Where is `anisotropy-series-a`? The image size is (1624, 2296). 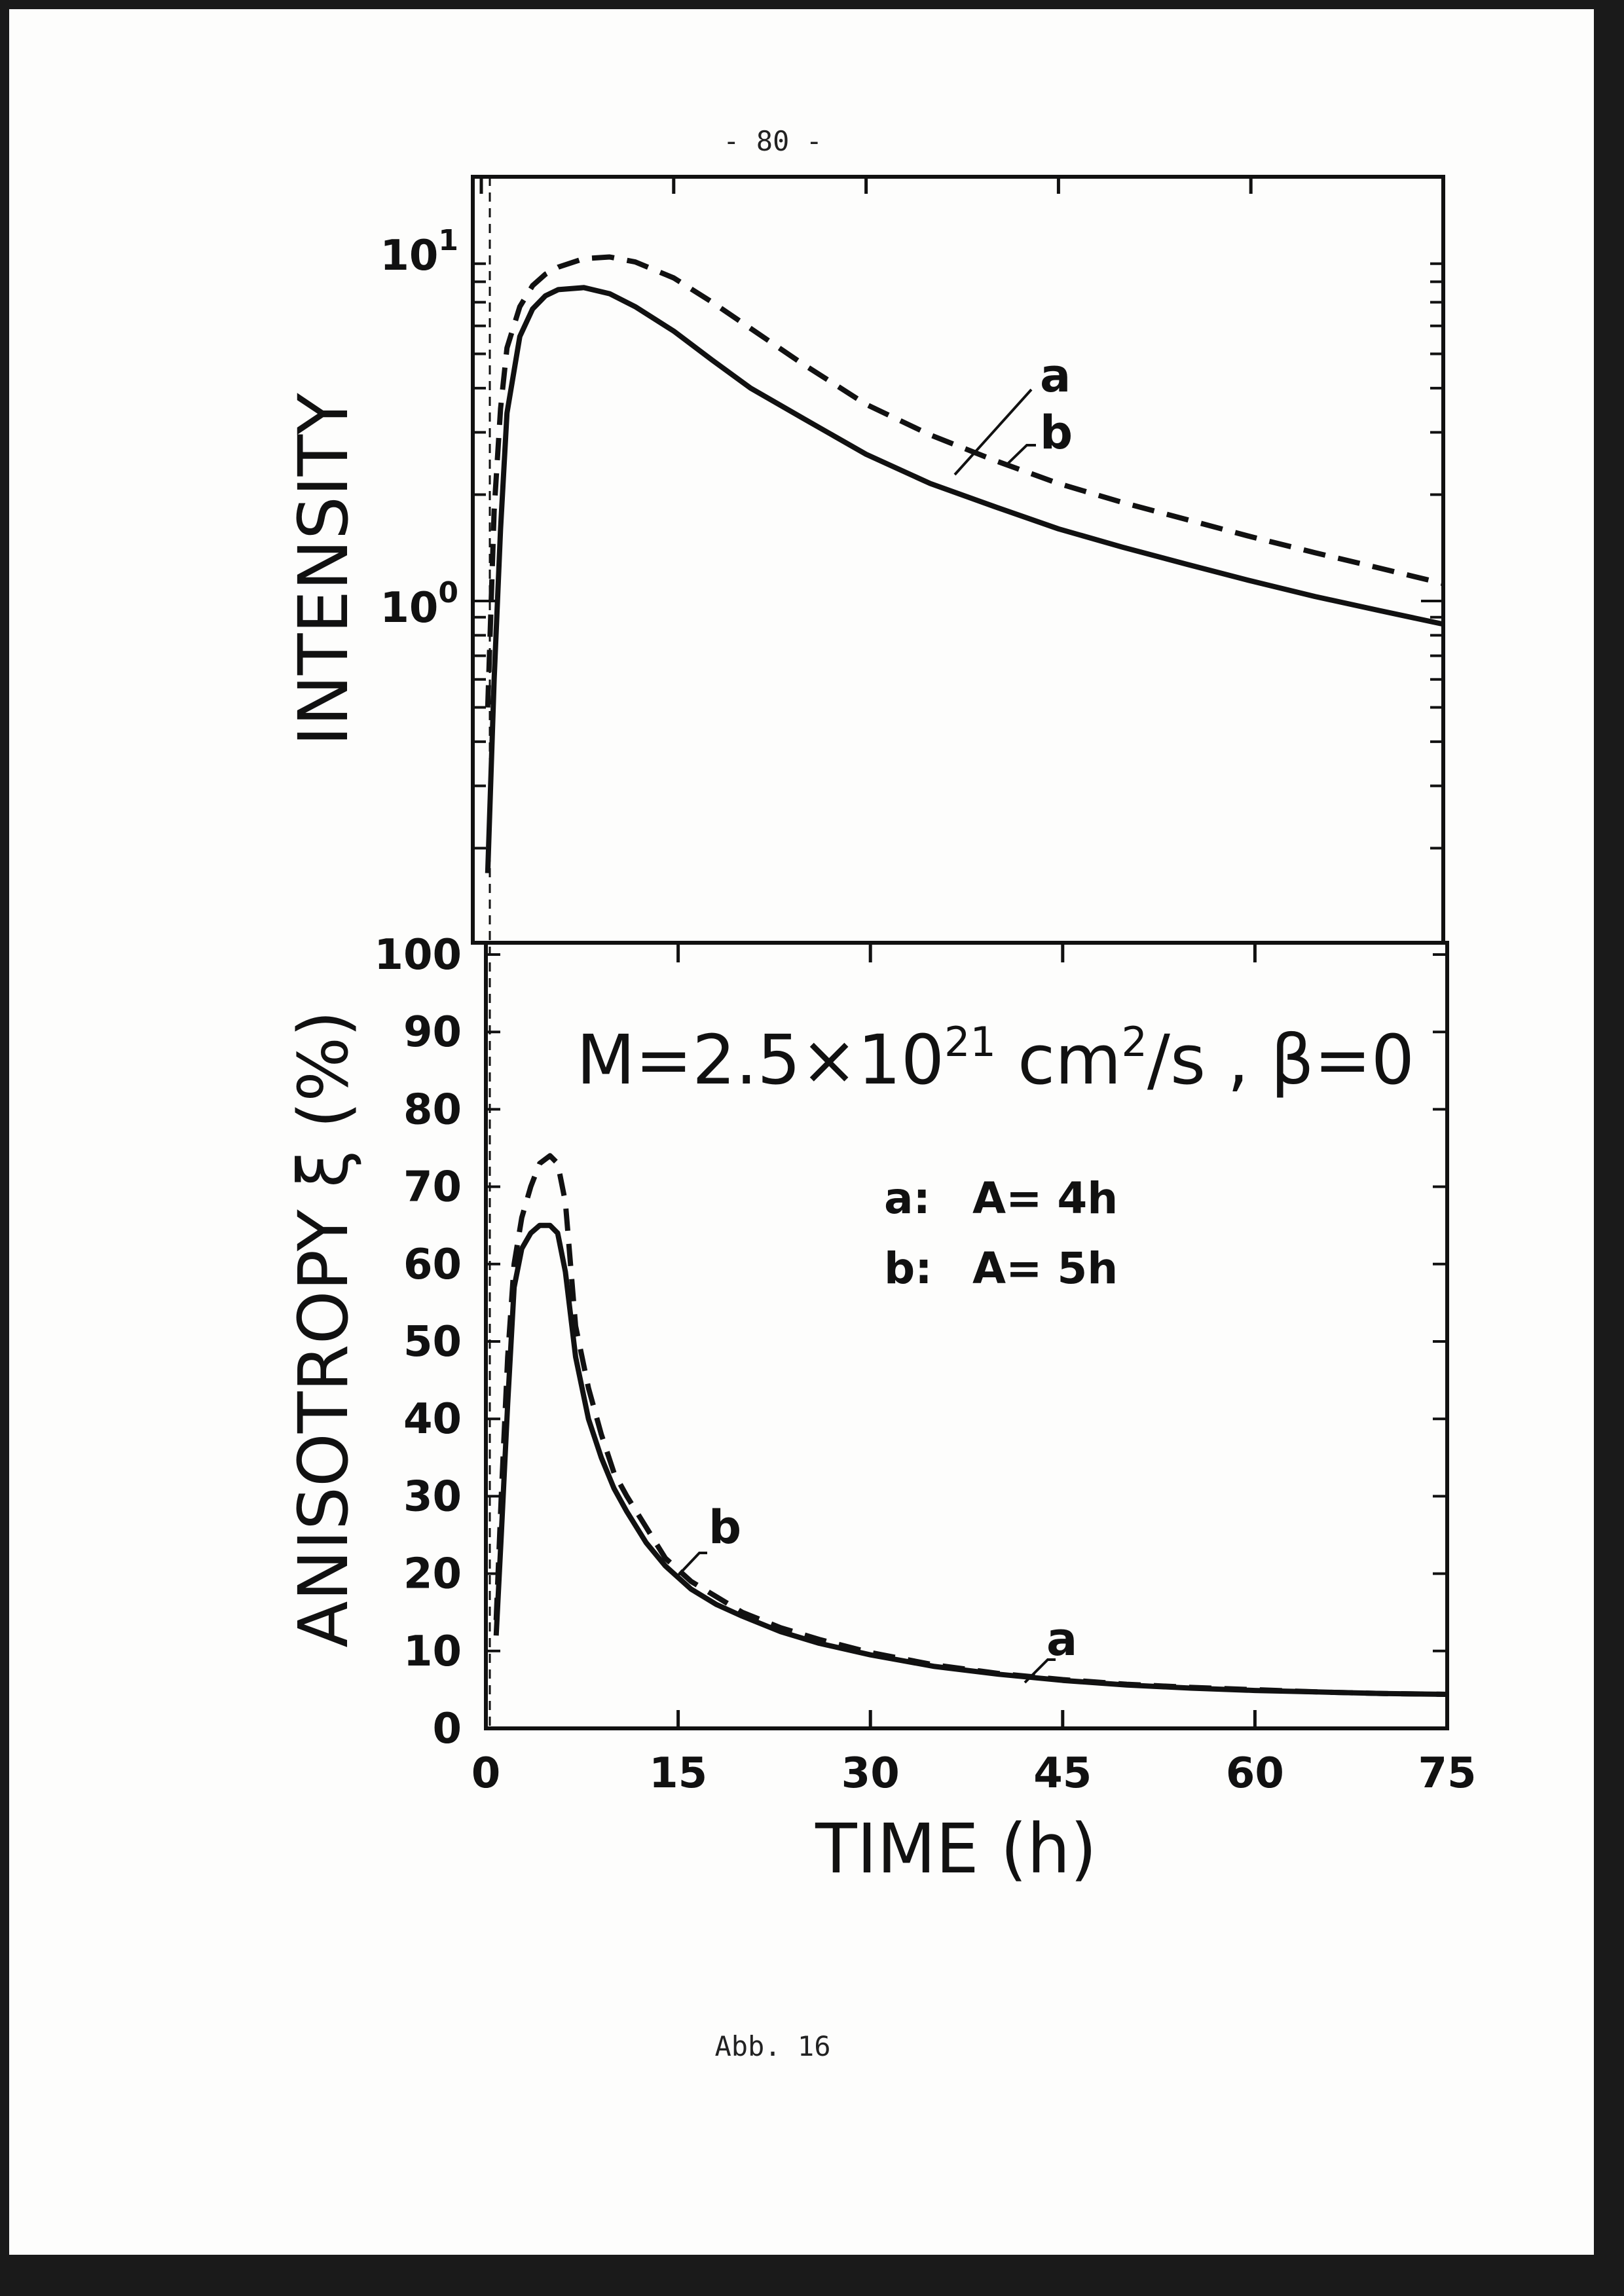
anisotropy-series-a is located at coordinates (970, 1459).